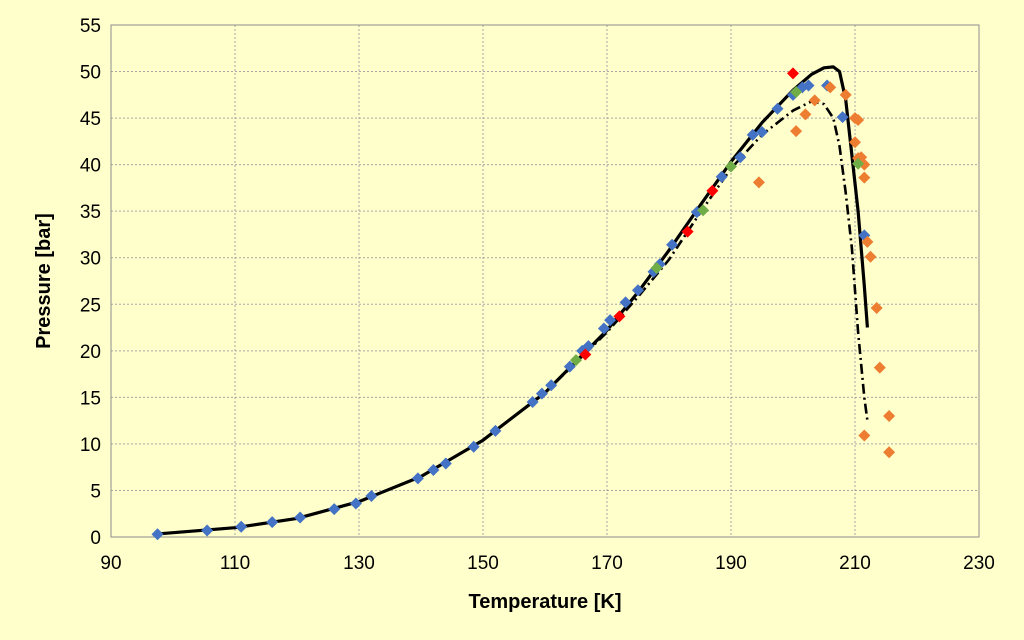  Describe the element at coordinates (359, 563) in the screenshot. I see `x-tick-label: 130` at that location.